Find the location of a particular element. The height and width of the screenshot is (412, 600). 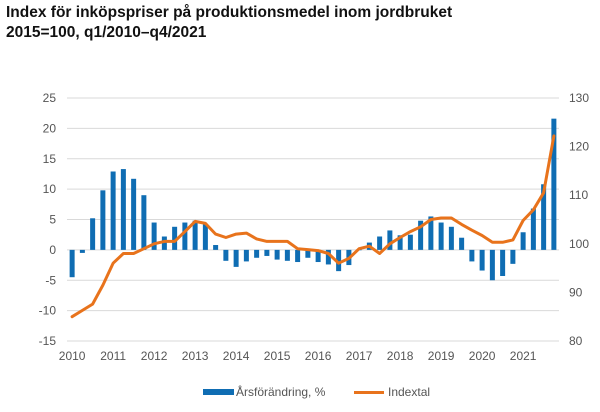

legend-label-line: Indextal is located at coordinates (409, 392).